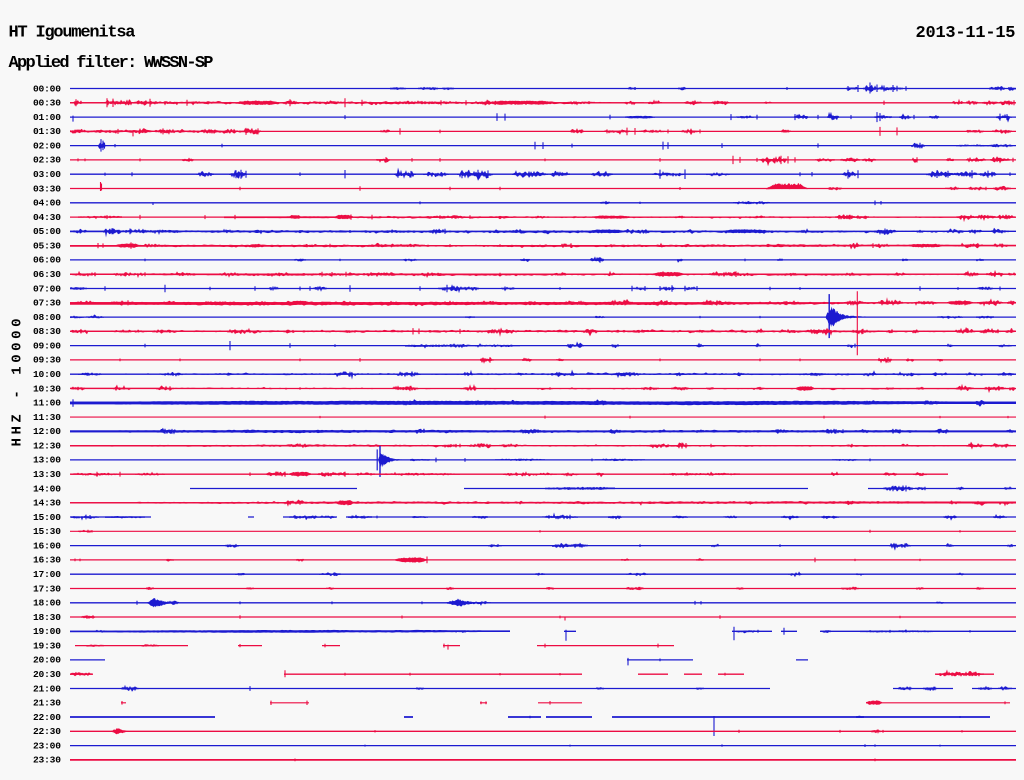  I want to click on svg-text: 13:30, so click(47, 474).